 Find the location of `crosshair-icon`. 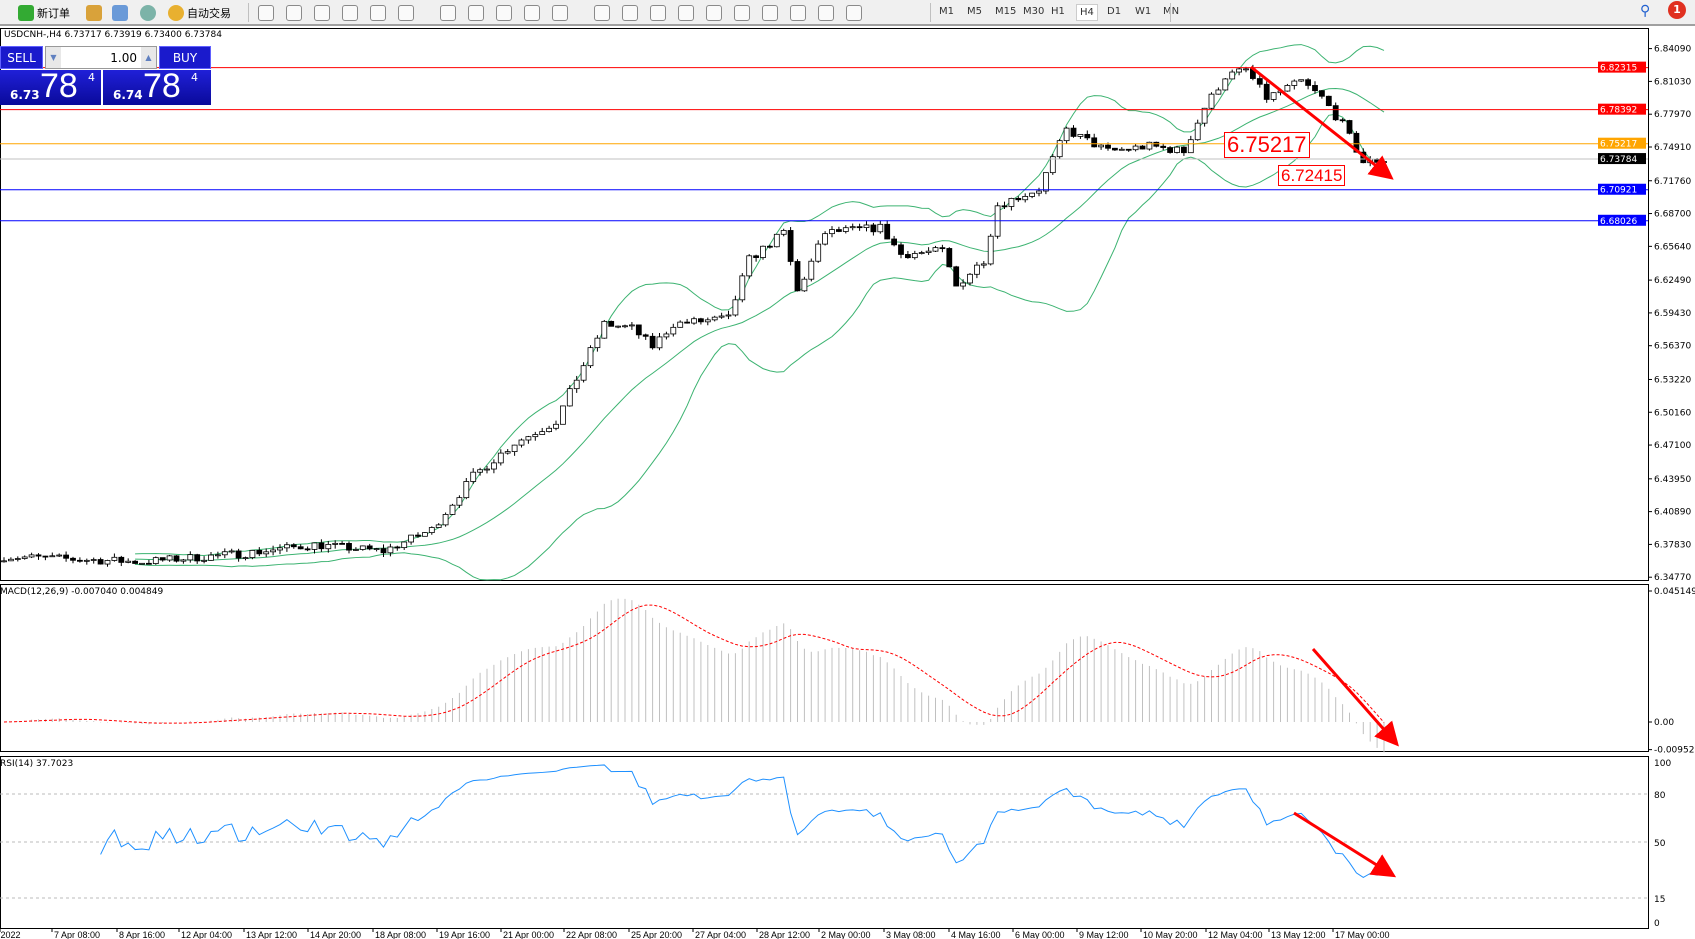

crosshair-icon is located at coordinates (630, 13).